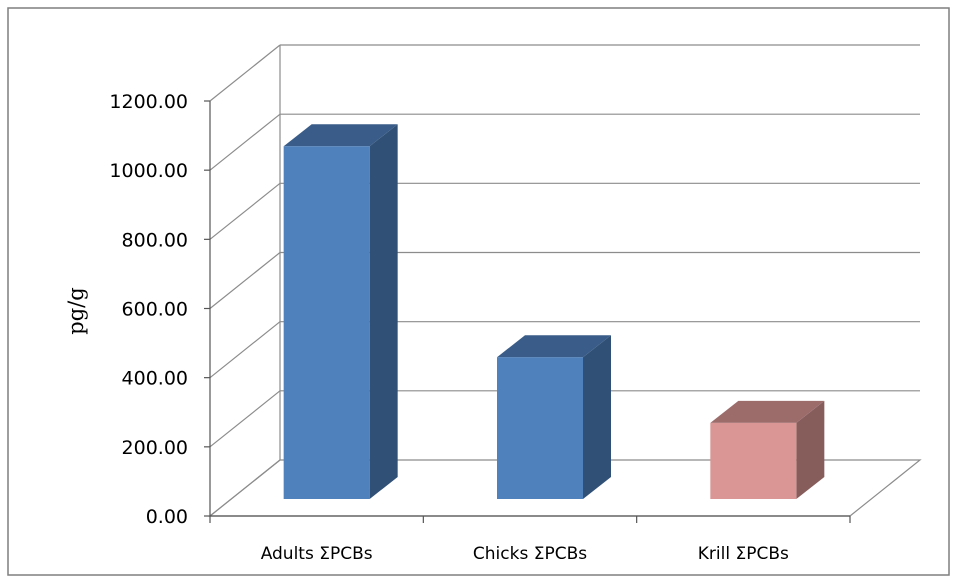 Image resolution: width=958 pixels, height=583 pixels. What do you see at coordinates (743, 554) in the screenshot?
I see `category-label: Krill ΣPCBs` at bounding box center [743, 554].